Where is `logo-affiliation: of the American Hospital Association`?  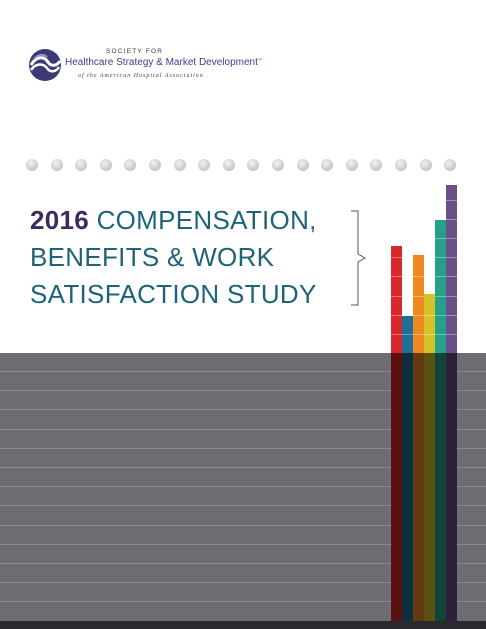 logo-affiliation: of the American Hospital Association is located at coordinates (141, 76).